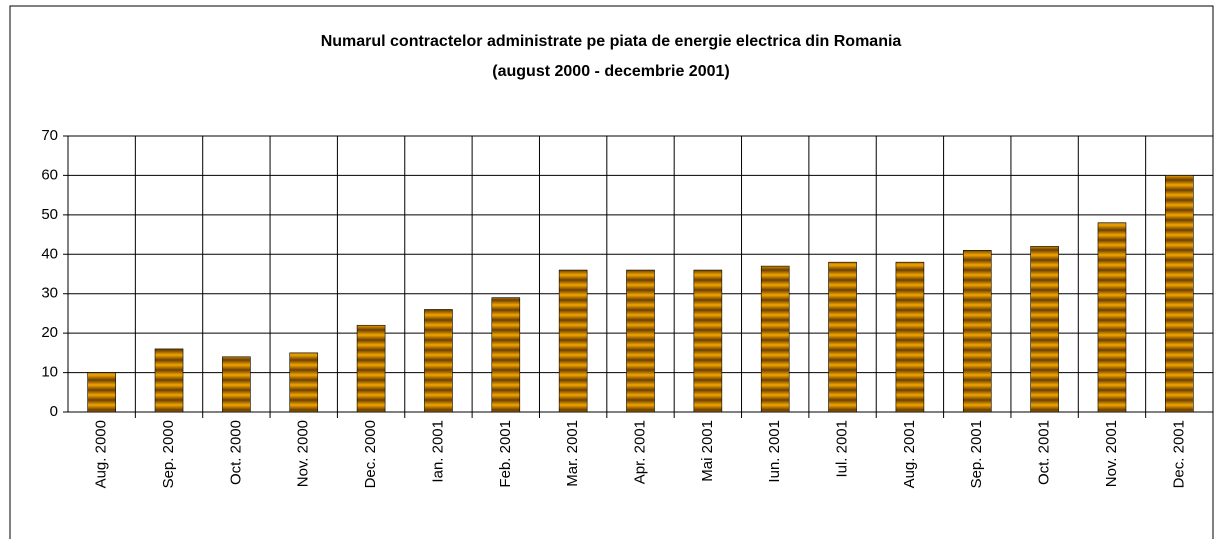  What do you see at coordinates (49, 174) in the screenshot?
I see `y-tick-label: 60` at bounding box center [49, 174].